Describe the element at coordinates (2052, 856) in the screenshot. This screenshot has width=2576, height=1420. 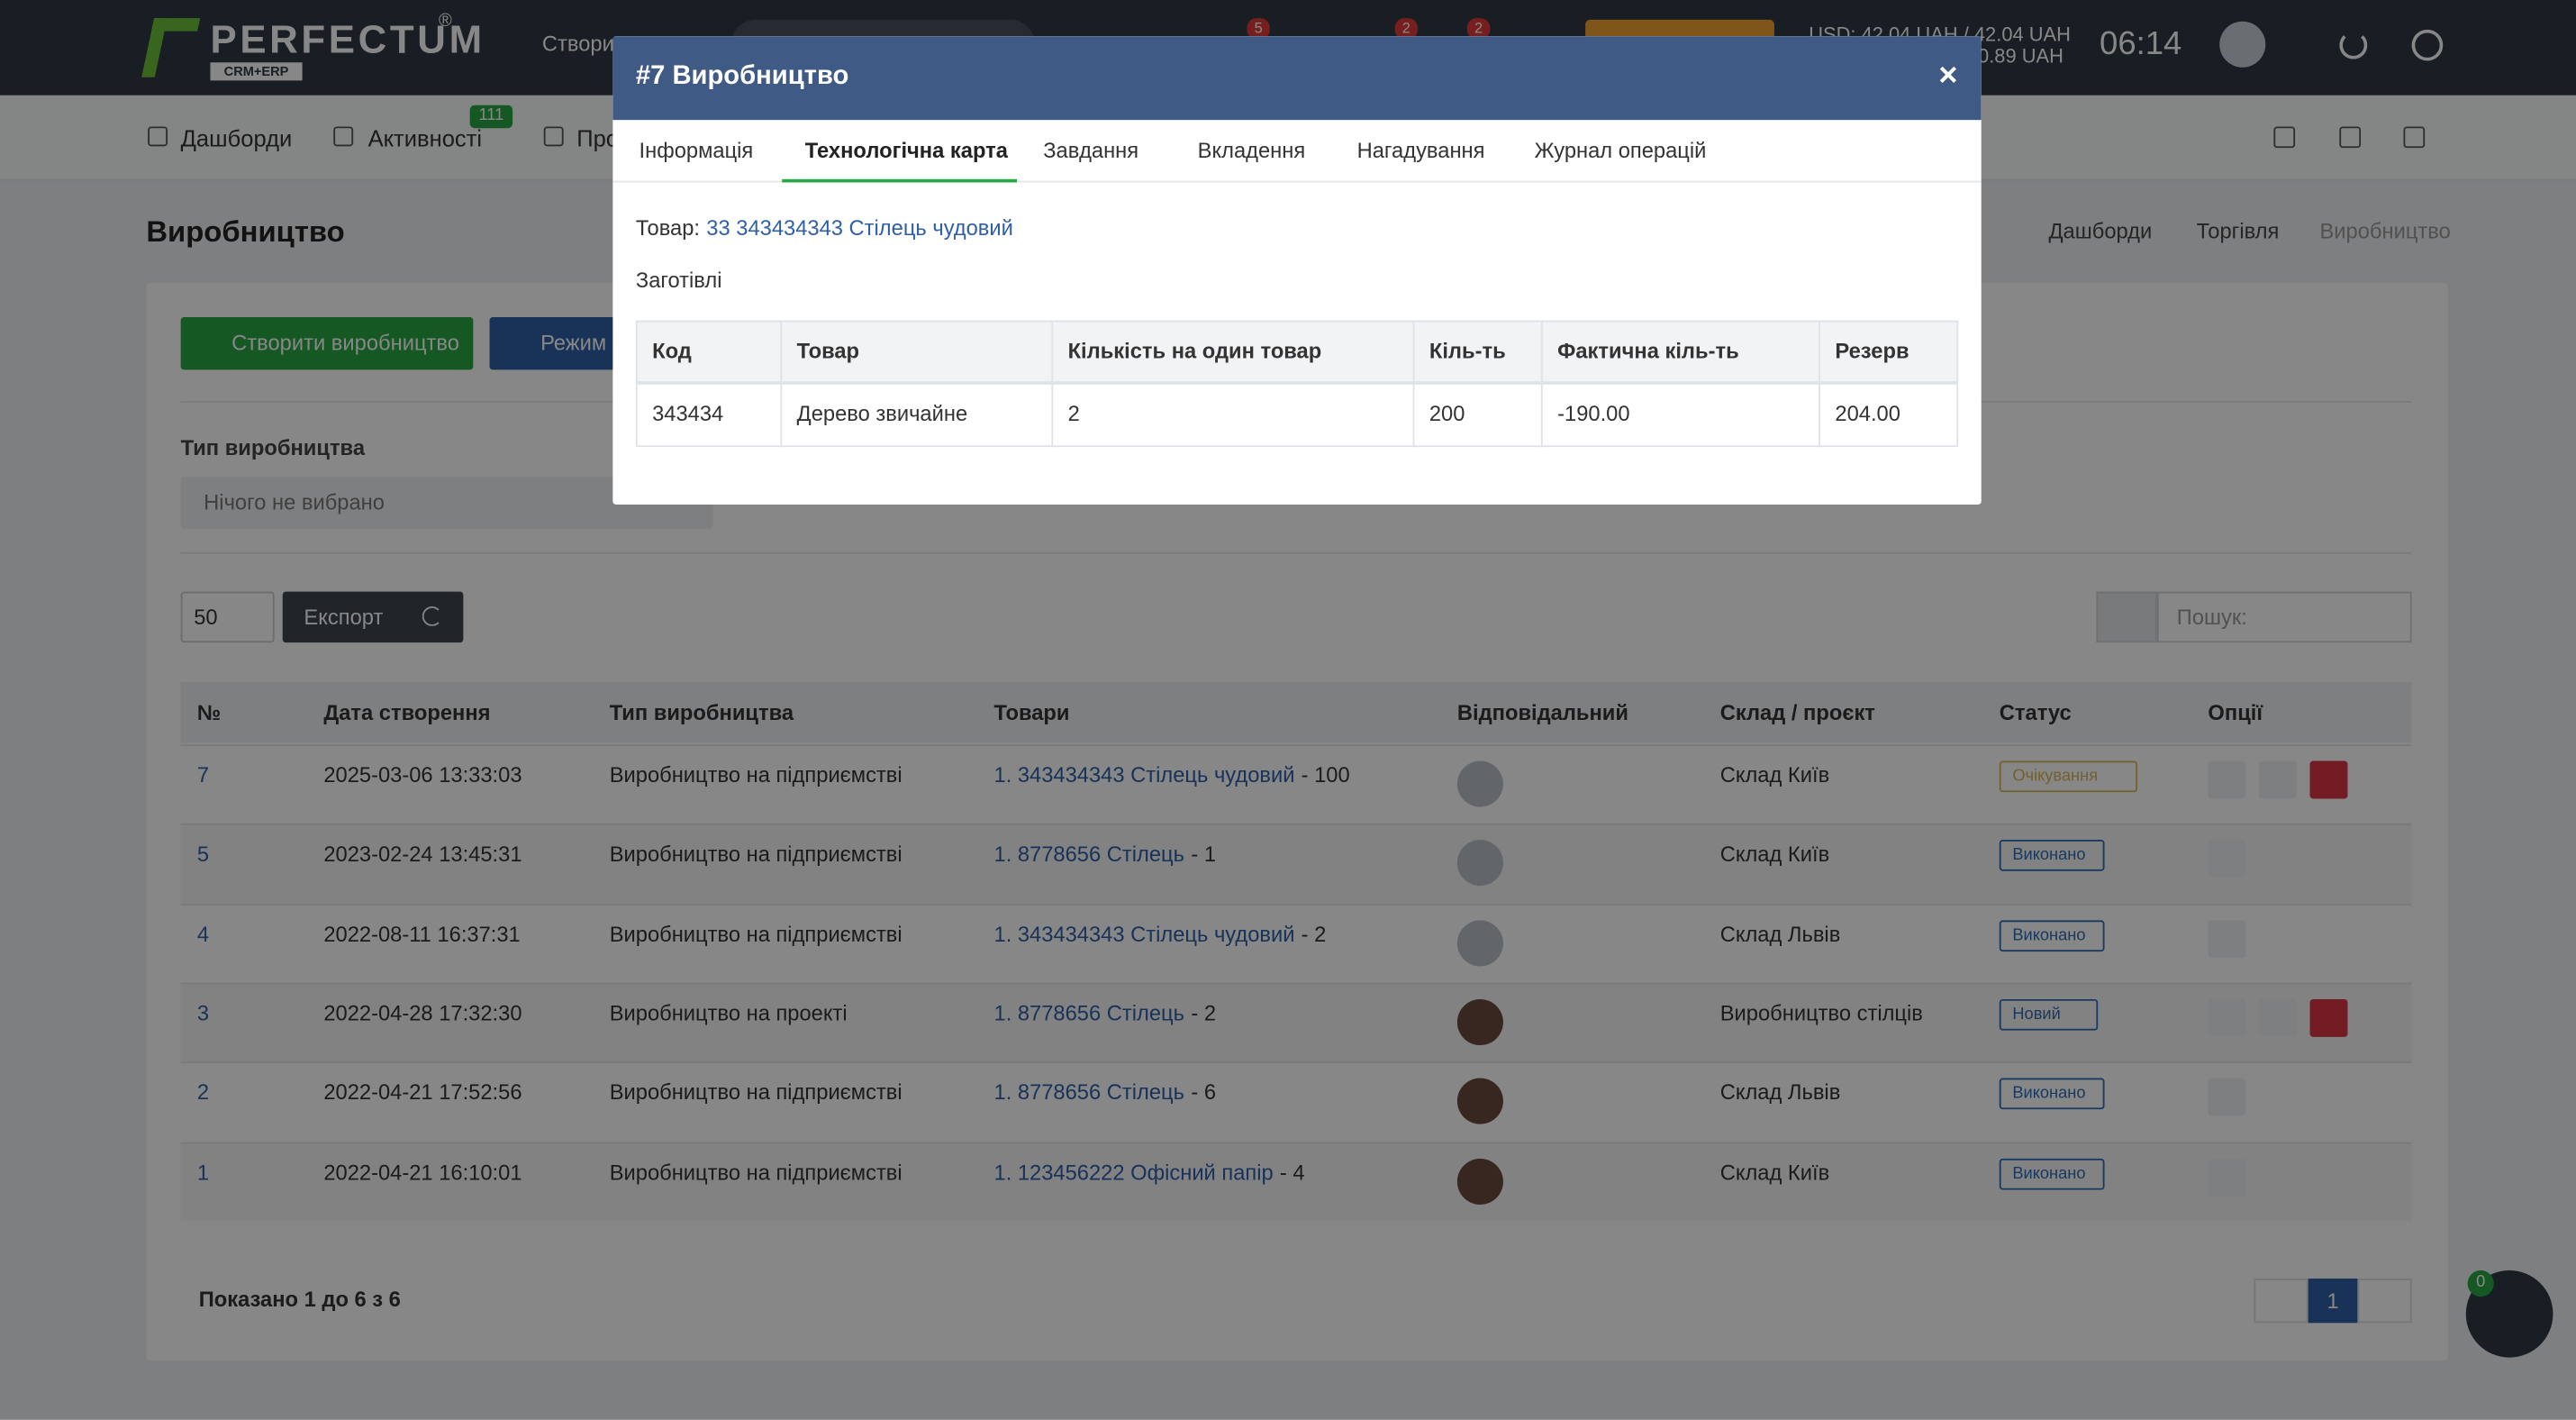
I see `status-badge: Виконано` at that location.